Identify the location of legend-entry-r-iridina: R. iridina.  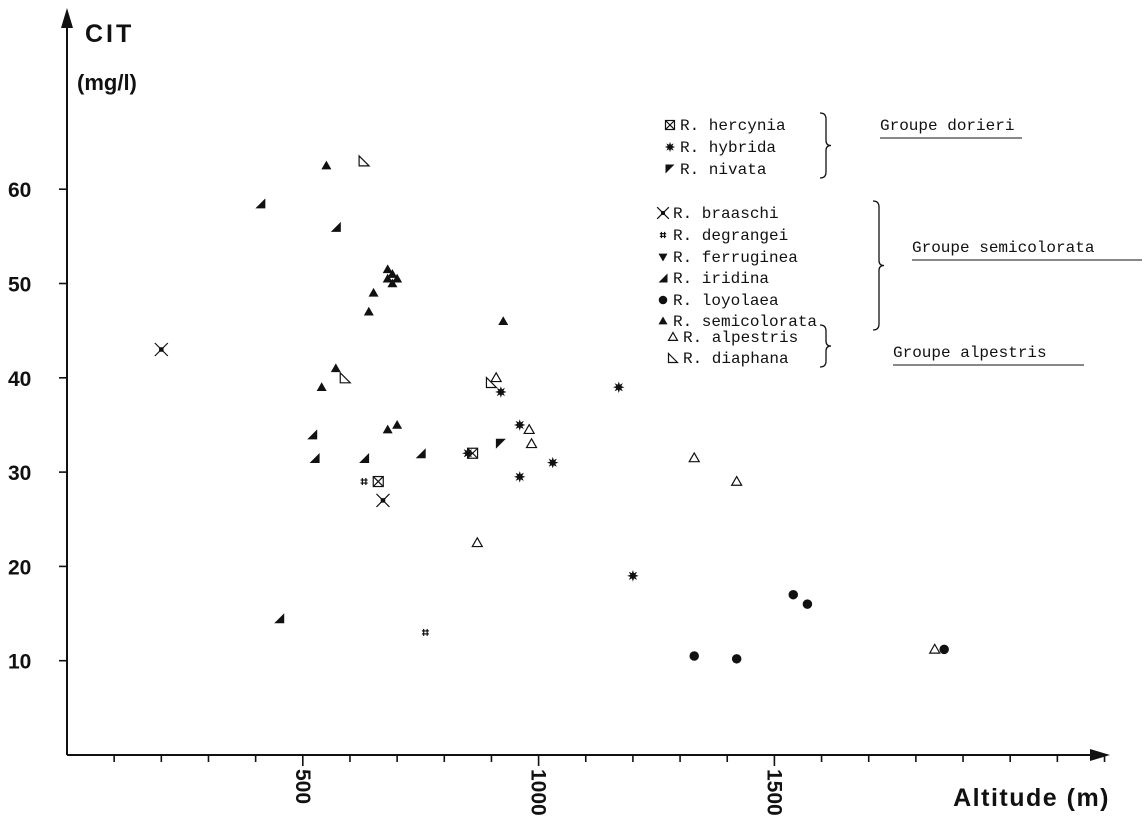
(721, 279).